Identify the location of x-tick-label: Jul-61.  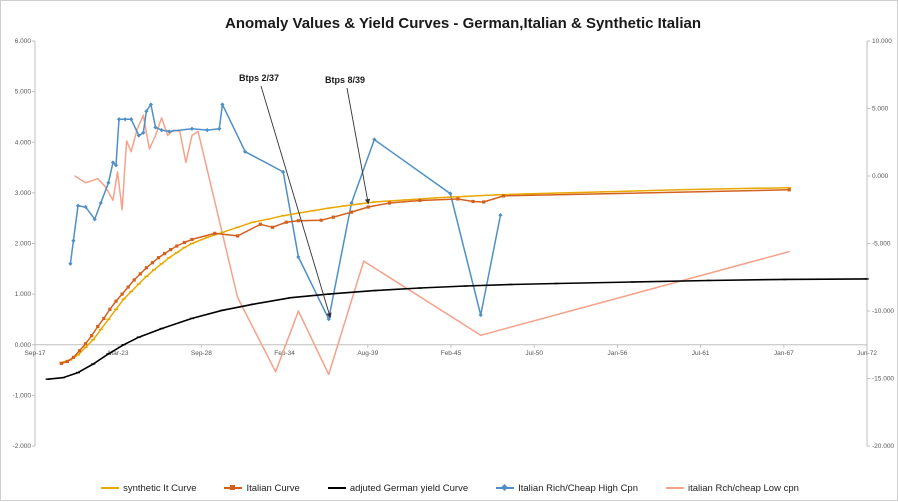
(701, 353).